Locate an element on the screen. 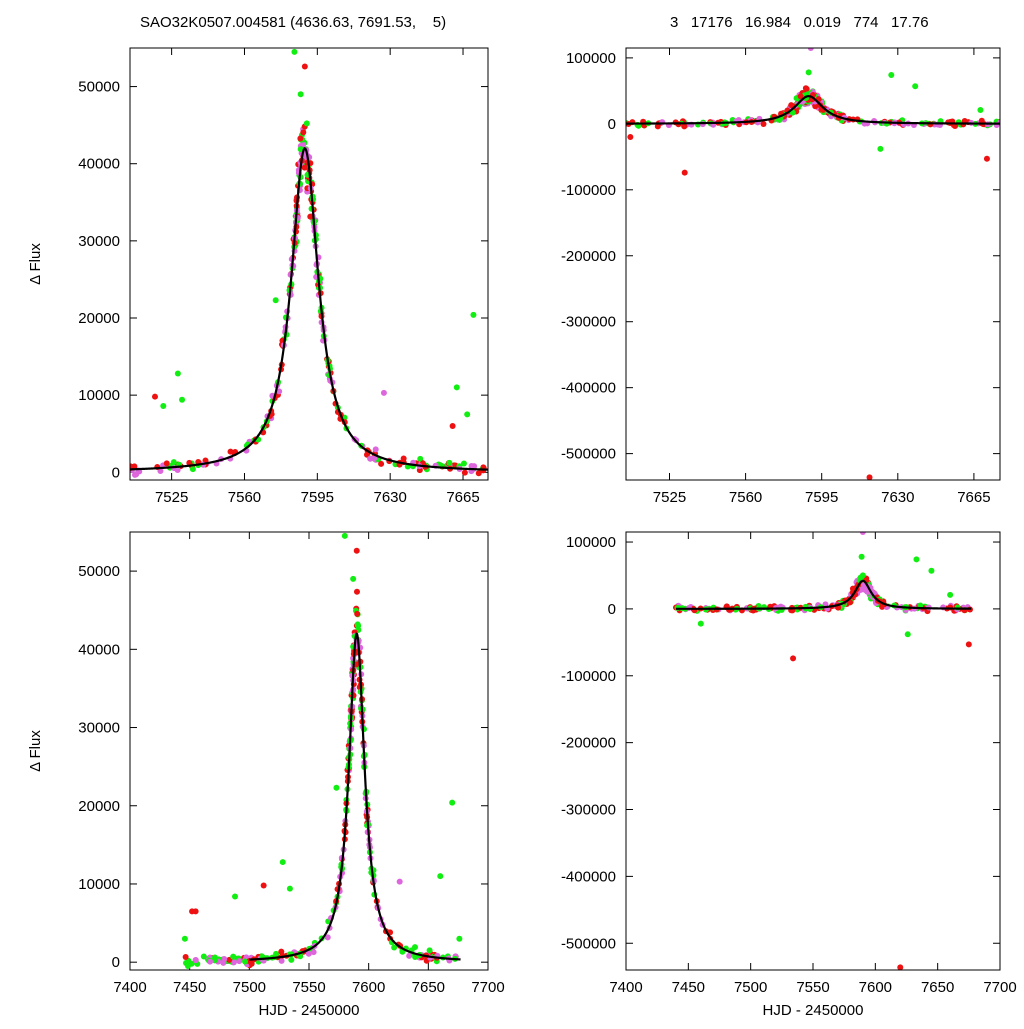  y-tick-label: 50000 is located at coordinates (99, 571).